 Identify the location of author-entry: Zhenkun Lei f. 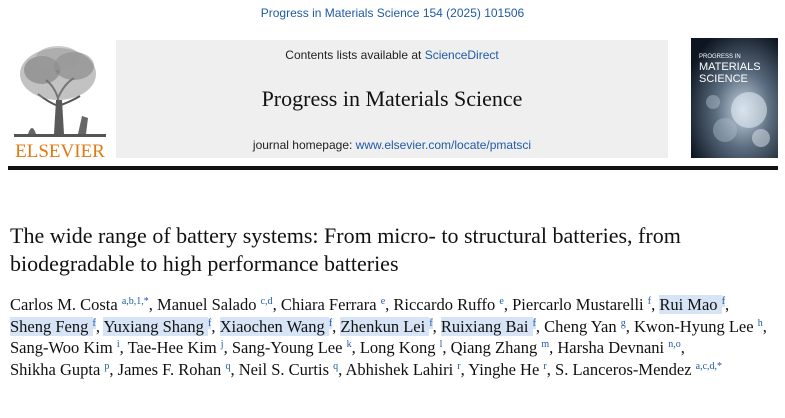
(386, 326).